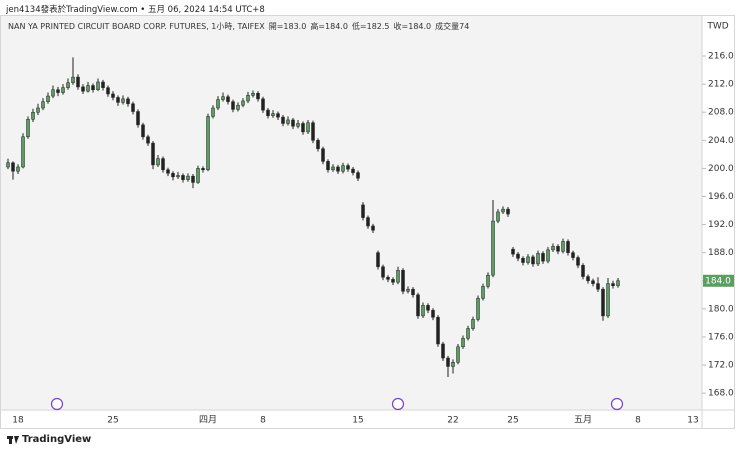 This screenshot has width=740, height=450. I want to click on last-price-marker, so click(718, 280).